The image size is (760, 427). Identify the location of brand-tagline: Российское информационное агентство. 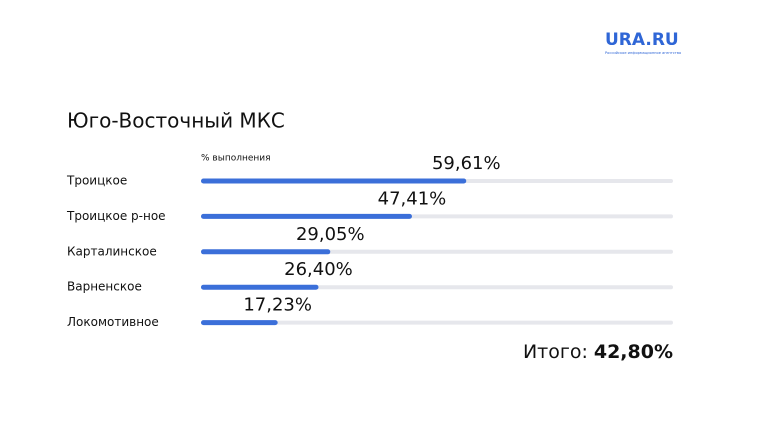
(643, 53).